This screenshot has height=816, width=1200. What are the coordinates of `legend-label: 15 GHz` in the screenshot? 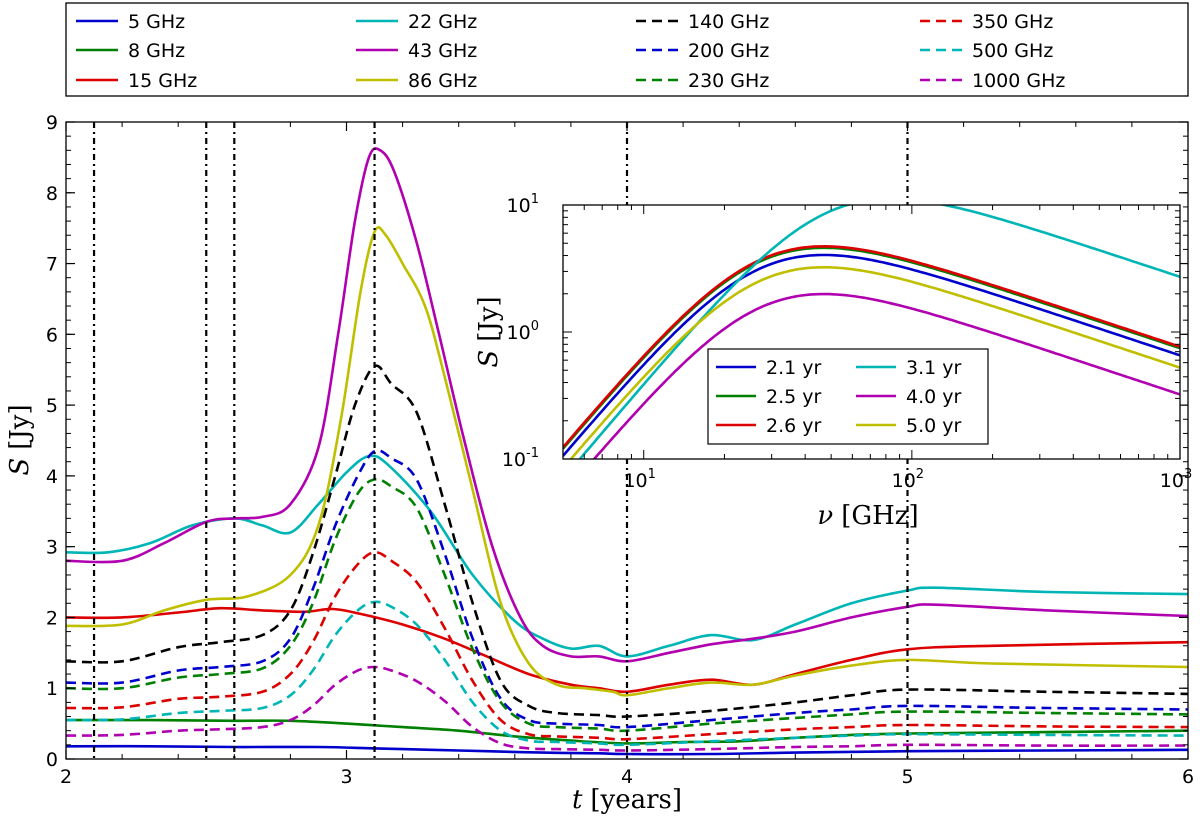 It's located at (162, 81).